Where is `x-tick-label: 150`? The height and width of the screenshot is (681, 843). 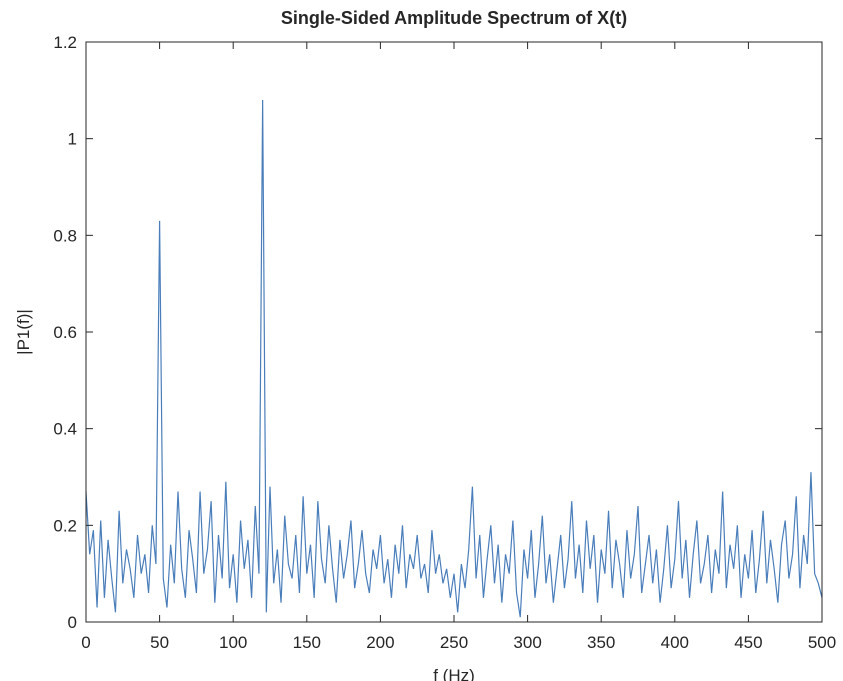 x-tick-label: 150 is located at coordinates (307, 642).